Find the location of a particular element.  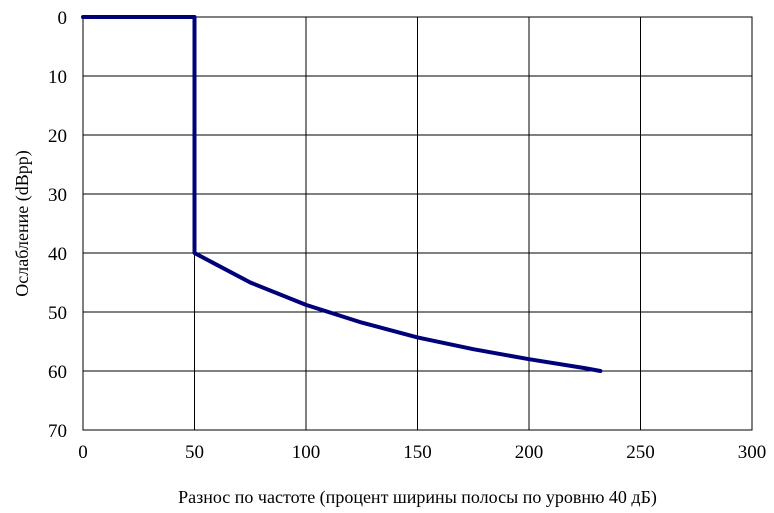

x-tick-label: 250 is located at coordinates (640, 452).